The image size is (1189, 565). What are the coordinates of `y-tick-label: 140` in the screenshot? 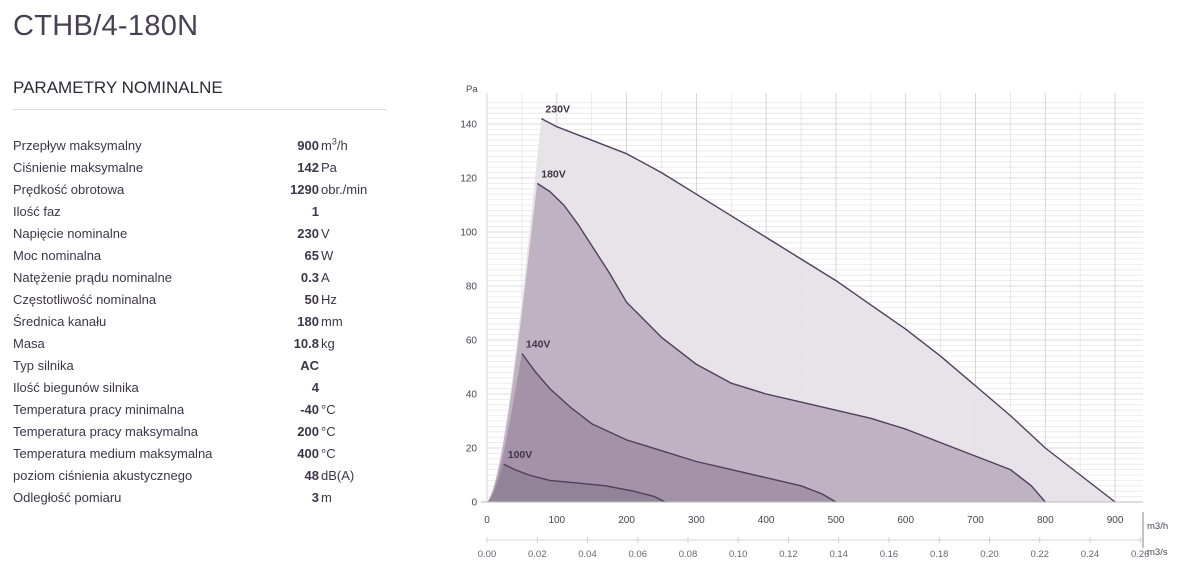 It's located at (468, 125).